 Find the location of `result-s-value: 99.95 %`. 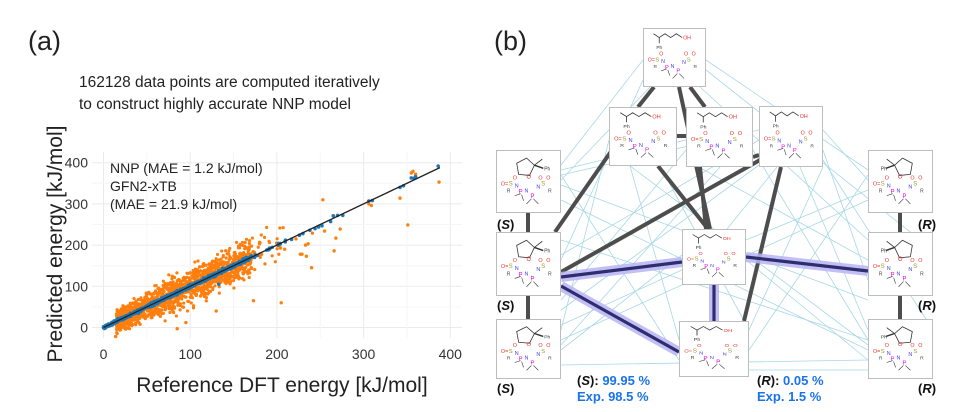

result-s-value: 99.95 % is located at coordinates (626, 380).